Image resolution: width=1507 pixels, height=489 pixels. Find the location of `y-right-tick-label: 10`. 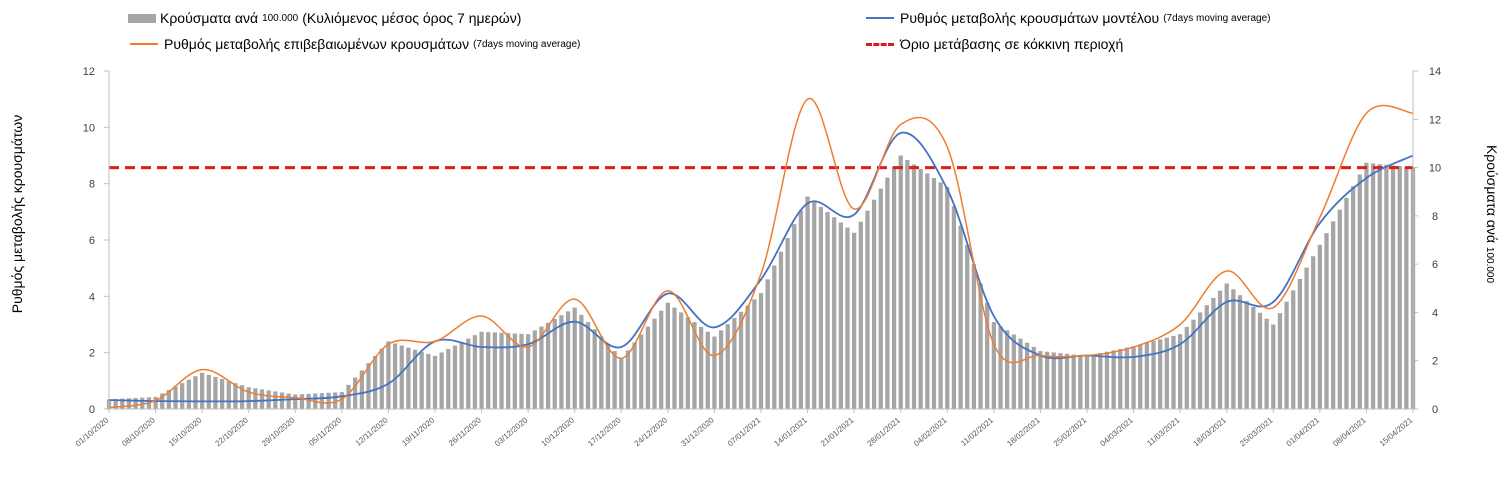

y-right-tick-label: 10 is located at coordinates (1435, 169).